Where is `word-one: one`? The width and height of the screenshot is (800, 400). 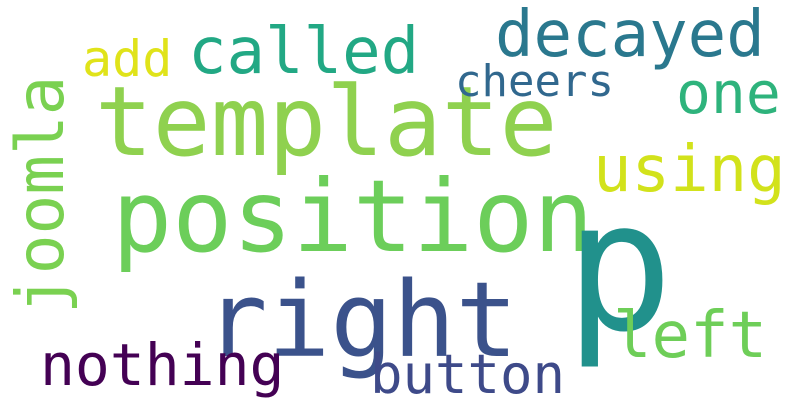
word-one: one is located at coordinates (728, 93).